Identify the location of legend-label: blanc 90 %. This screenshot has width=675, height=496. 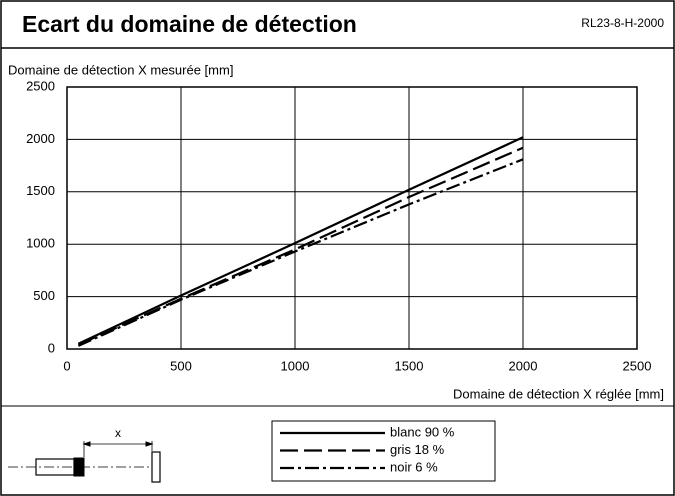
(422, 431).